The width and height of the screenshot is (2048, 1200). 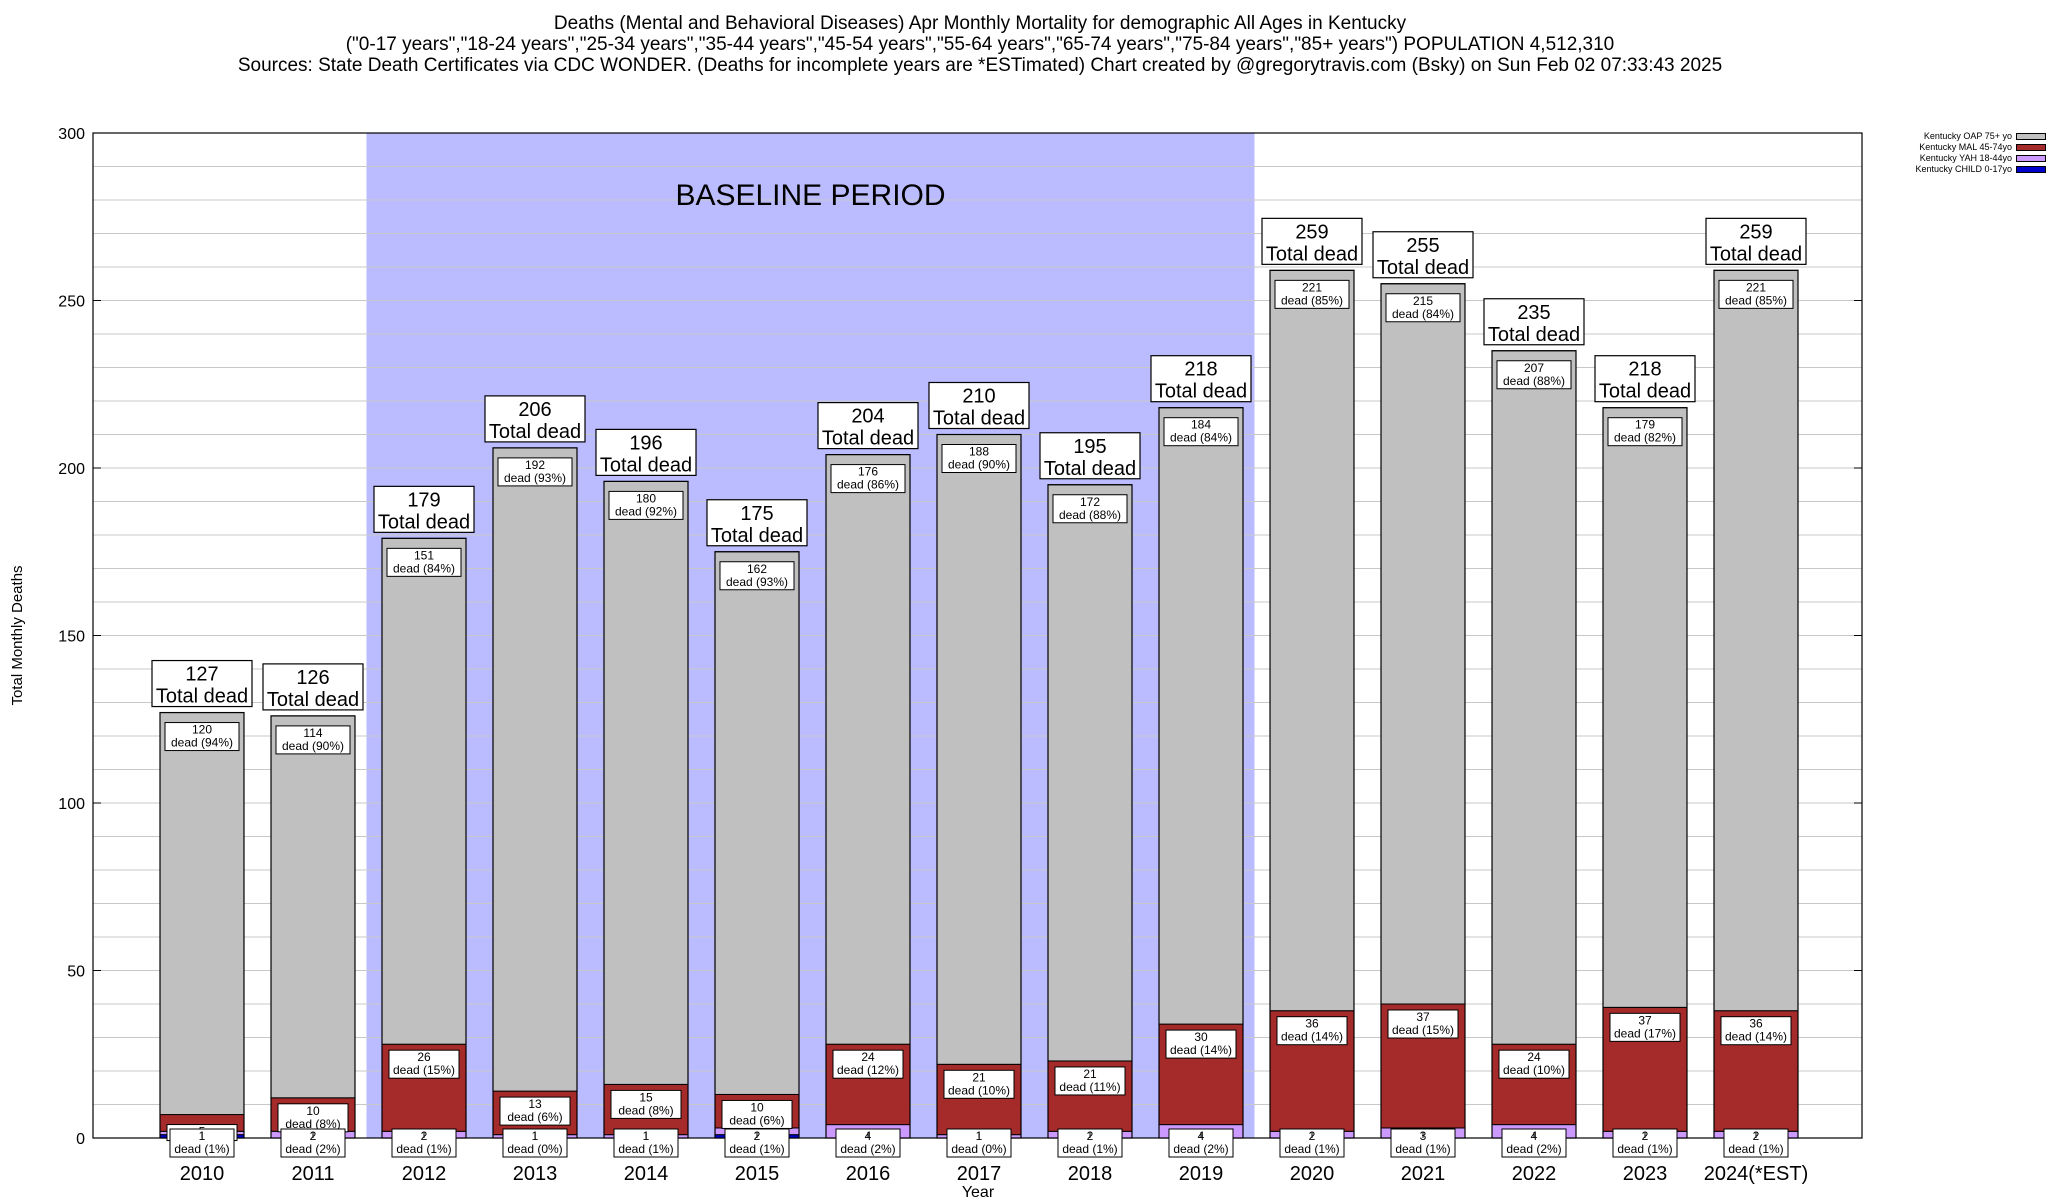 I want to click on oap-label-text: dead (93%), so click(x=535, y=478).